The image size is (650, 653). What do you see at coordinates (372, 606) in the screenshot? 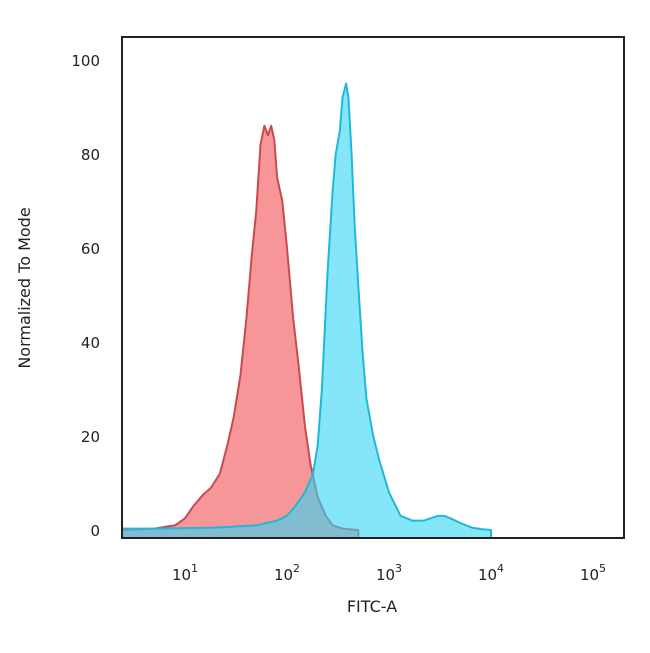
I see `x-axis-title: FITC-A` at bounding box center [372, 606].